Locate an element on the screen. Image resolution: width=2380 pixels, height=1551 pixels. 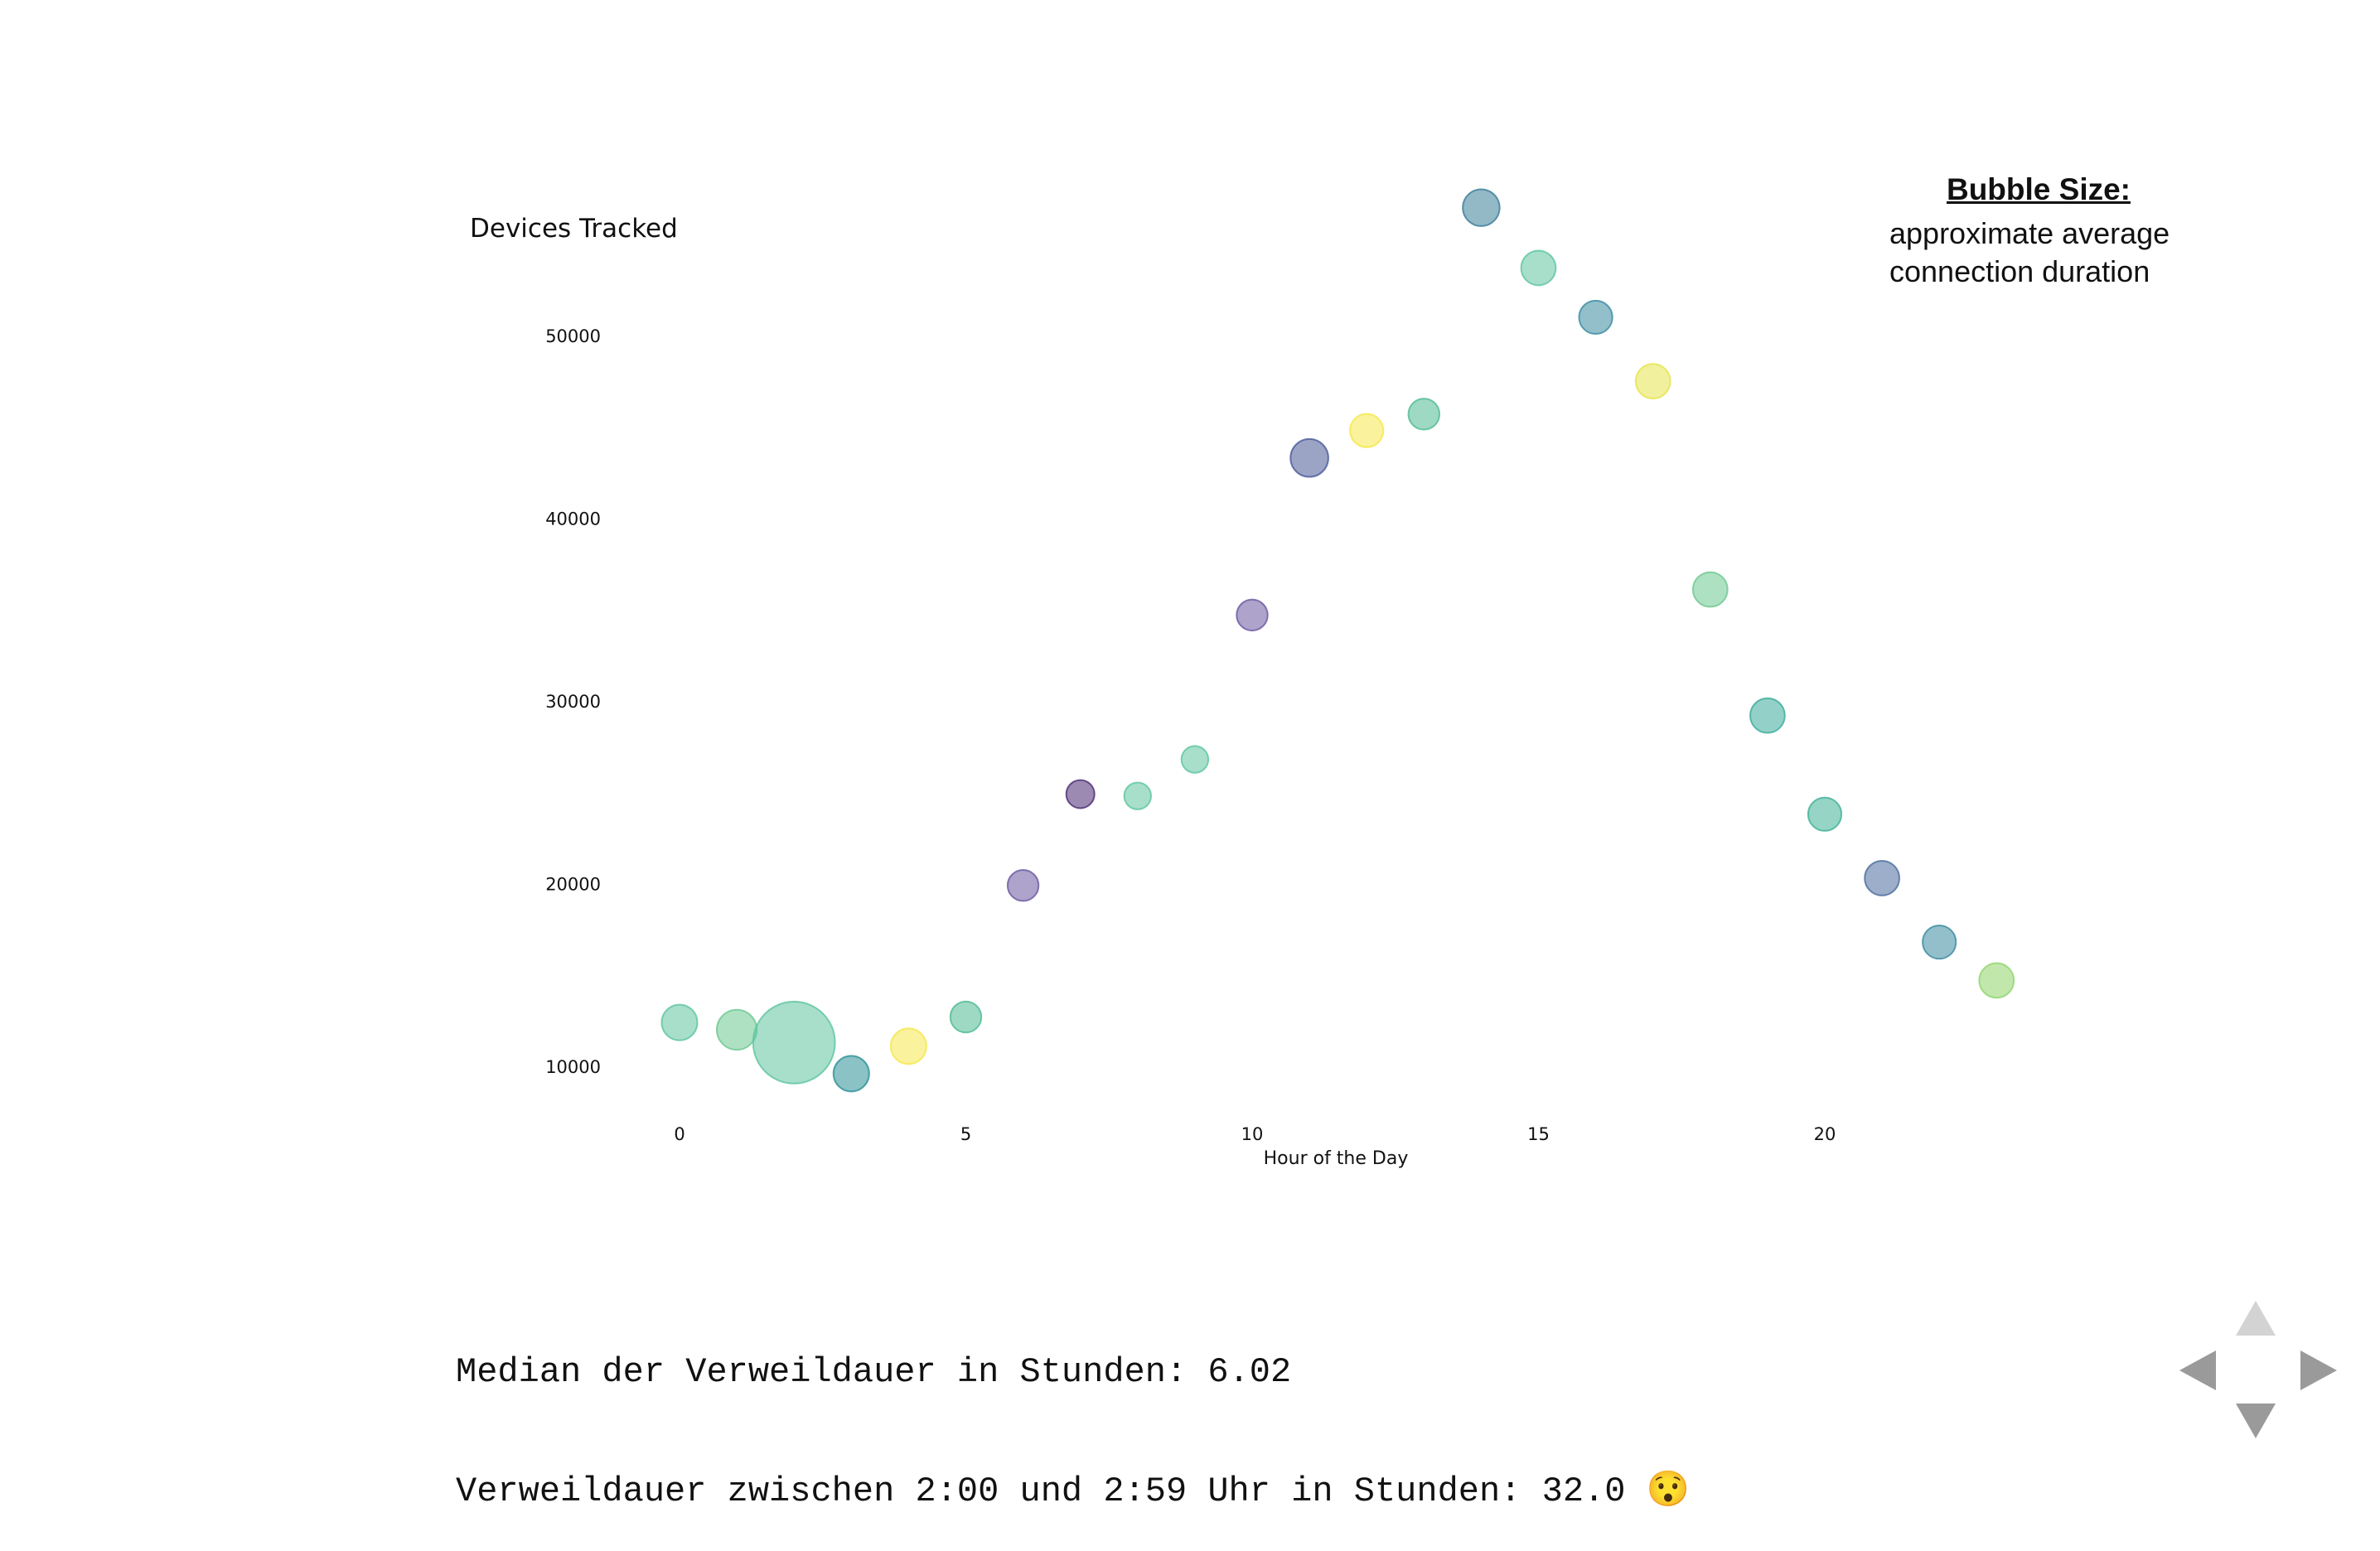
y-tick-label: 10000 is located at coordinates (573, 1067).